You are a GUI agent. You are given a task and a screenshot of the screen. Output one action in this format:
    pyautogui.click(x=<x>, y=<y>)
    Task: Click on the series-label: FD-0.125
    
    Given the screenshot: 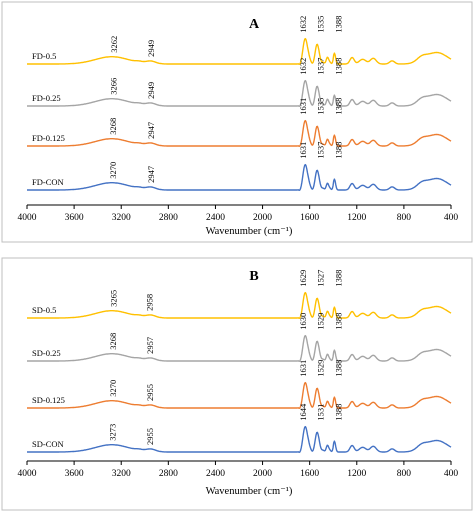 What is the action you would take?
    pyautogui.click(x=48, y=138)
    